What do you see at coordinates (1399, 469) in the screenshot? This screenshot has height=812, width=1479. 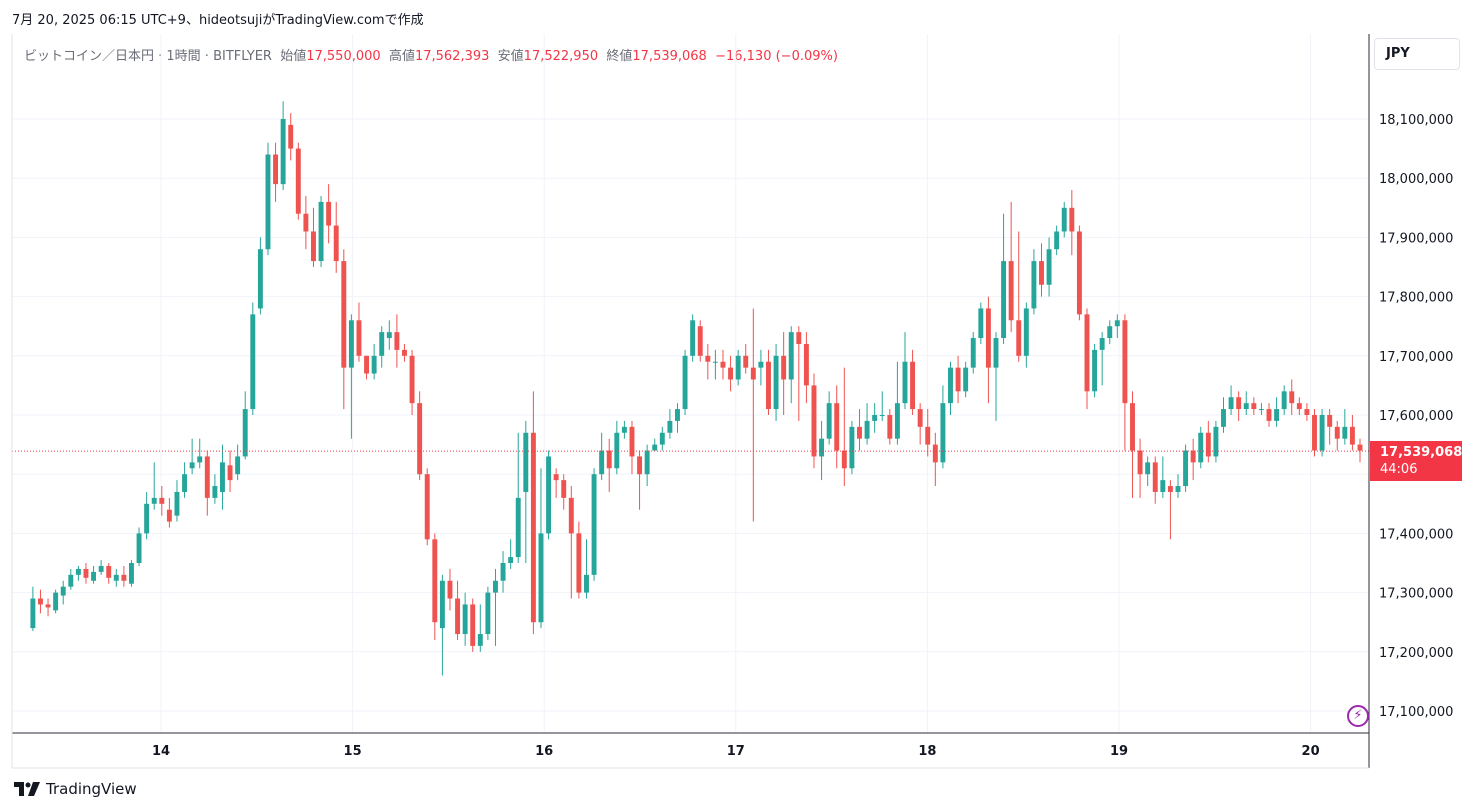 I see `bar-countdown: 44:06` at bounding box center [1399, 469].